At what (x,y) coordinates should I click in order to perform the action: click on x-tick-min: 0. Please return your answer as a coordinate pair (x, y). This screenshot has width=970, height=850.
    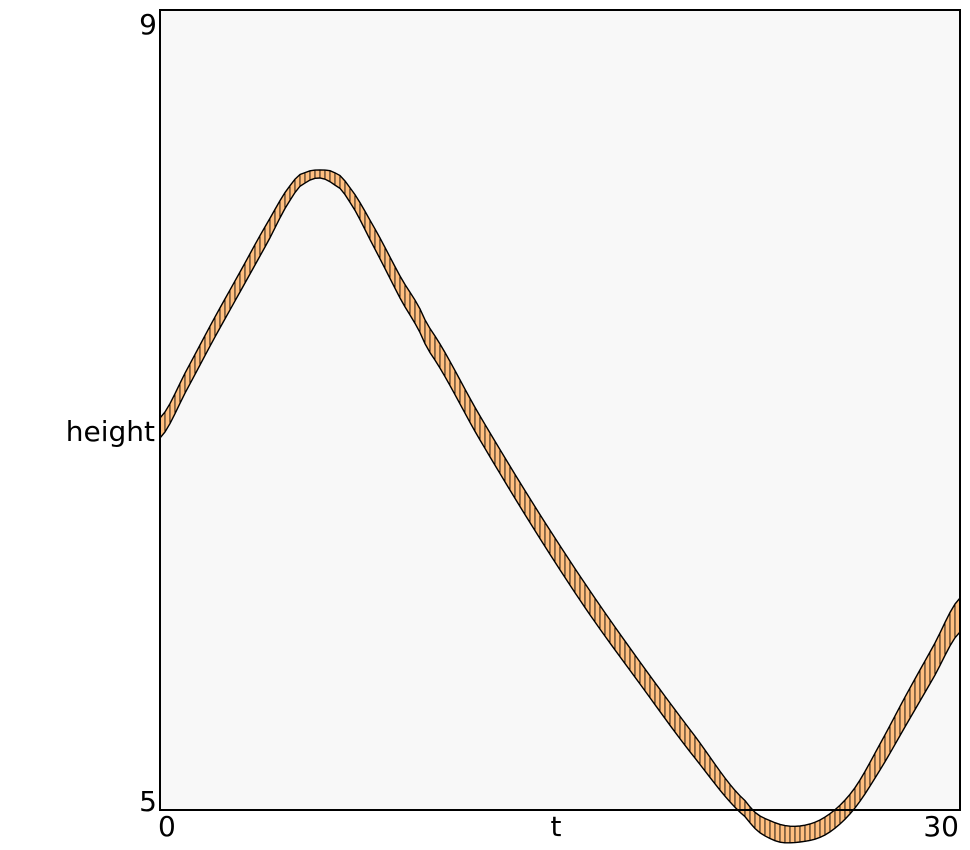
    Looking at the image, I should click on (167, 826).